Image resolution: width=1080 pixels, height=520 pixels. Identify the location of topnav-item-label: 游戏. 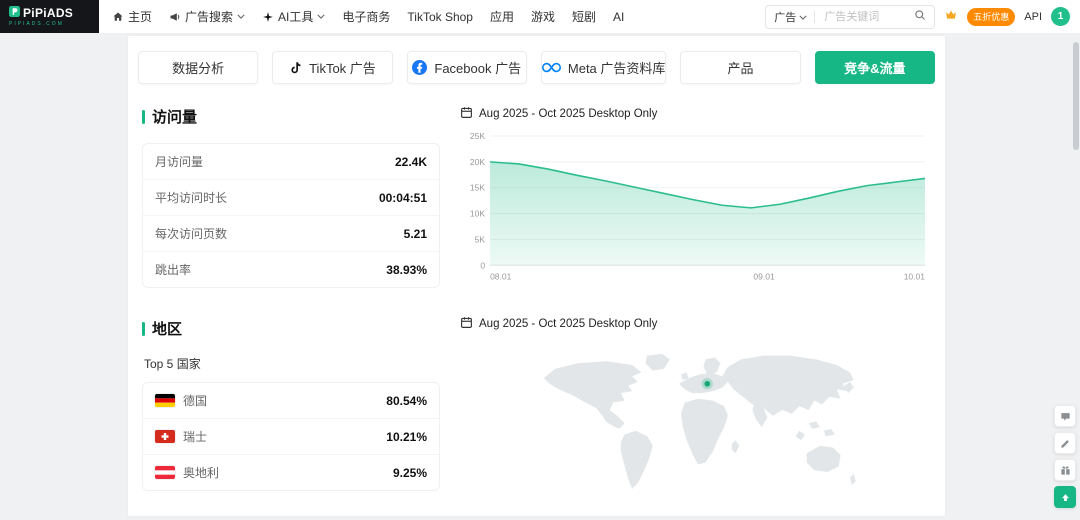
(543, 17).